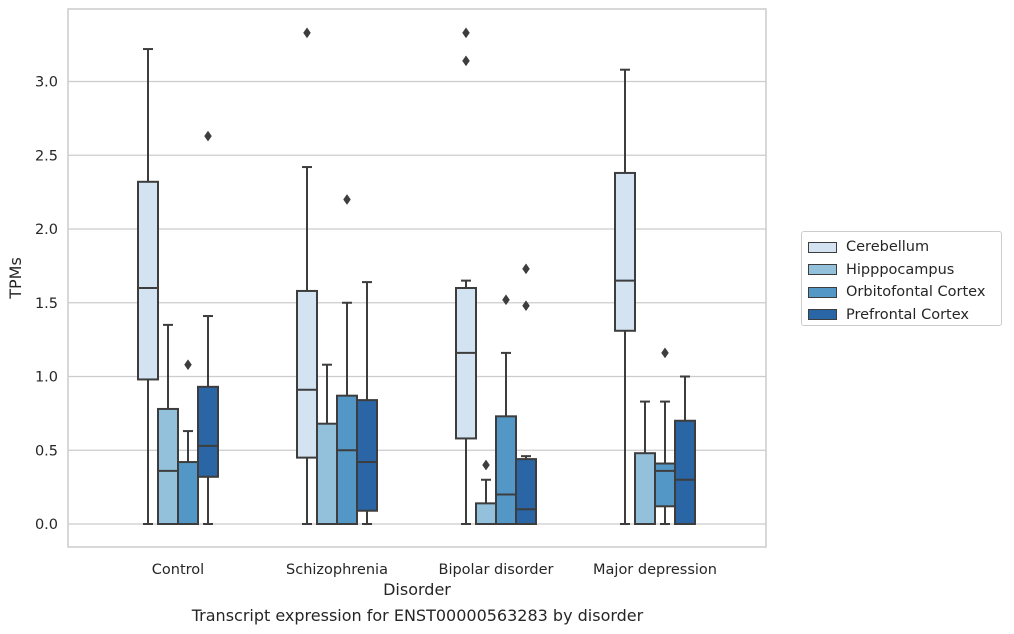 Image resolution: width=1014 pixels, height=634 pixels. I want to click on legend-item: Cerebellum, so click(904, 247).